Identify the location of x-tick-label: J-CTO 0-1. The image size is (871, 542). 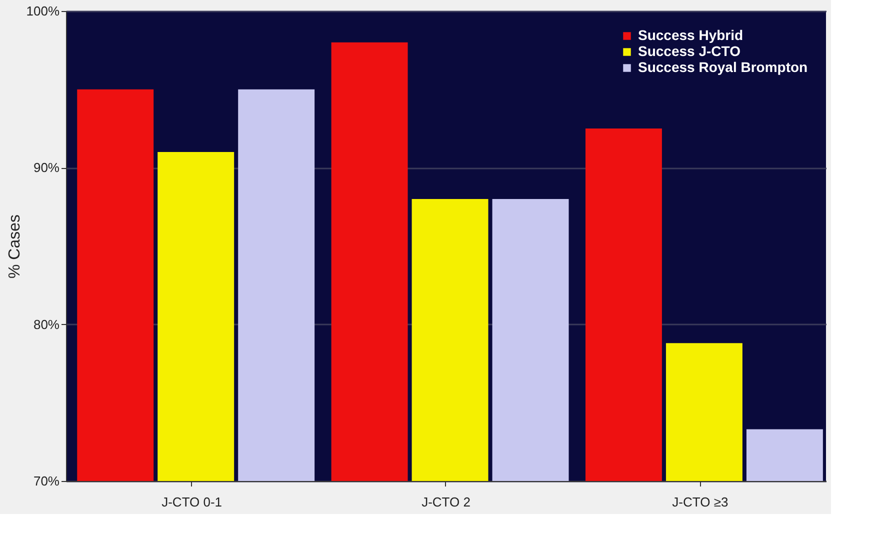
(192, 502).